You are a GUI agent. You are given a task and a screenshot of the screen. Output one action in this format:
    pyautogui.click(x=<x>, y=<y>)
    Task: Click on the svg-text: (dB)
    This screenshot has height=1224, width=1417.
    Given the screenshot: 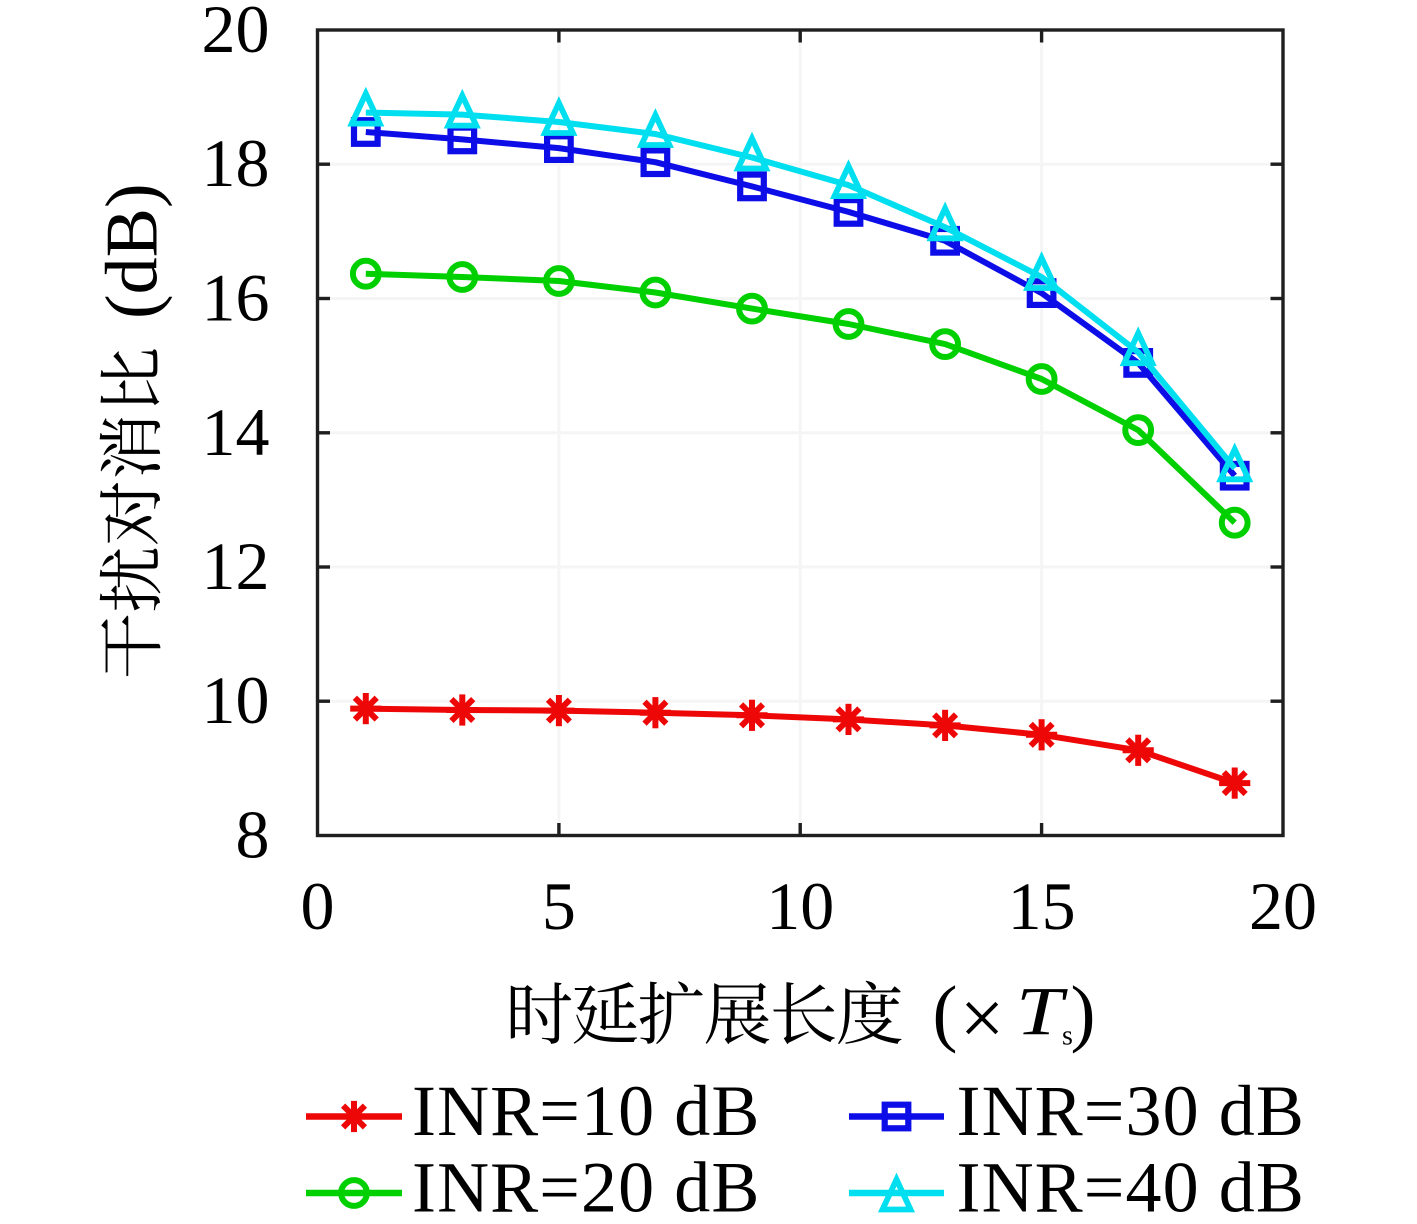 What is the action you would take?
    pyautogui.click(x=133, y=251)
    